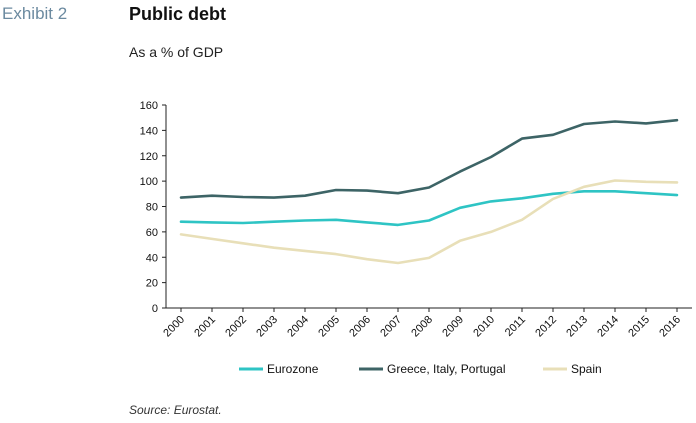  Describe the element at coordinates (484, 327) in the screenshot. I see `x-tick-label: 2010` at that location.